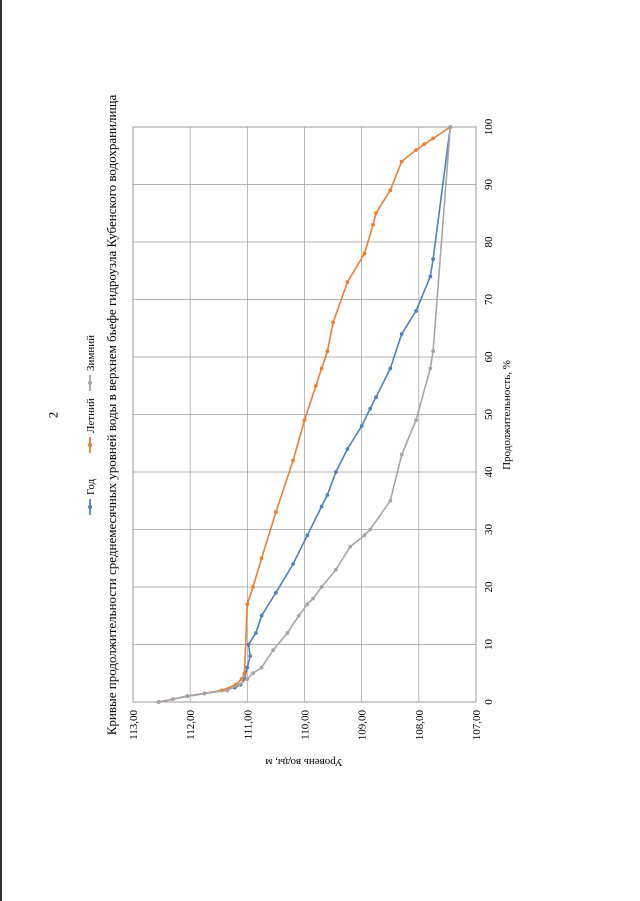  What do you see at coordinates (420, 725) in the screenshot?
I see `y-tick-label: 108,00` at bounding box center [420, 725].